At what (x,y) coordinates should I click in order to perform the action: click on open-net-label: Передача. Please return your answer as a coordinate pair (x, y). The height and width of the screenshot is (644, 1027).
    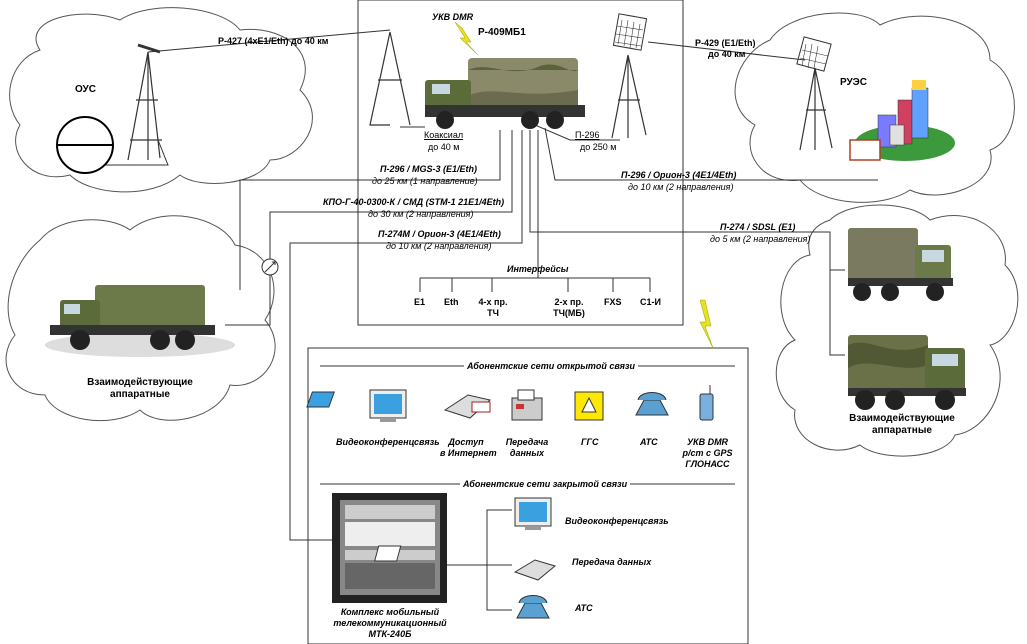
    Looking at the image, I should click on (527, 442).